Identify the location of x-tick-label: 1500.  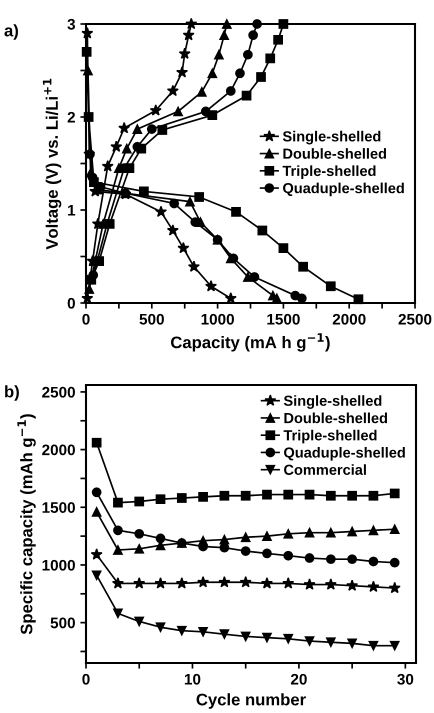
(283, 319).